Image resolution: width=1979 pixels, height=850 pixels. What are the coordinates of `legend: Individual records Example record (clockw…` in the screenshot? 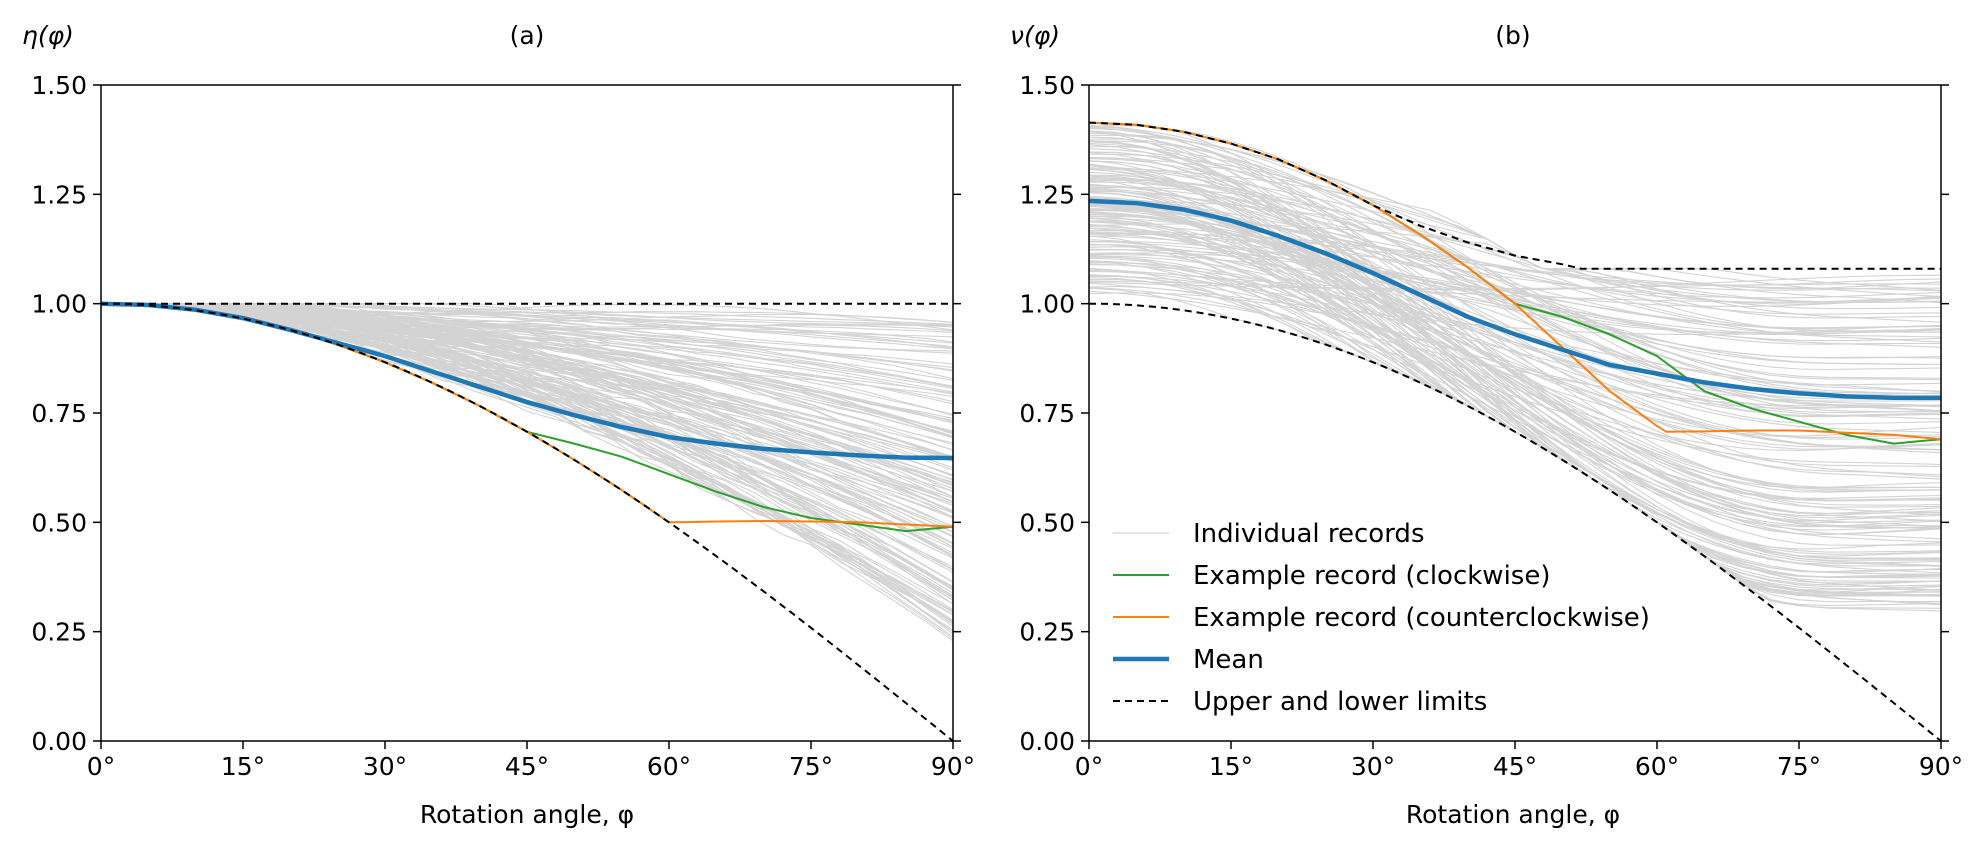 It's located at (1381, 618).